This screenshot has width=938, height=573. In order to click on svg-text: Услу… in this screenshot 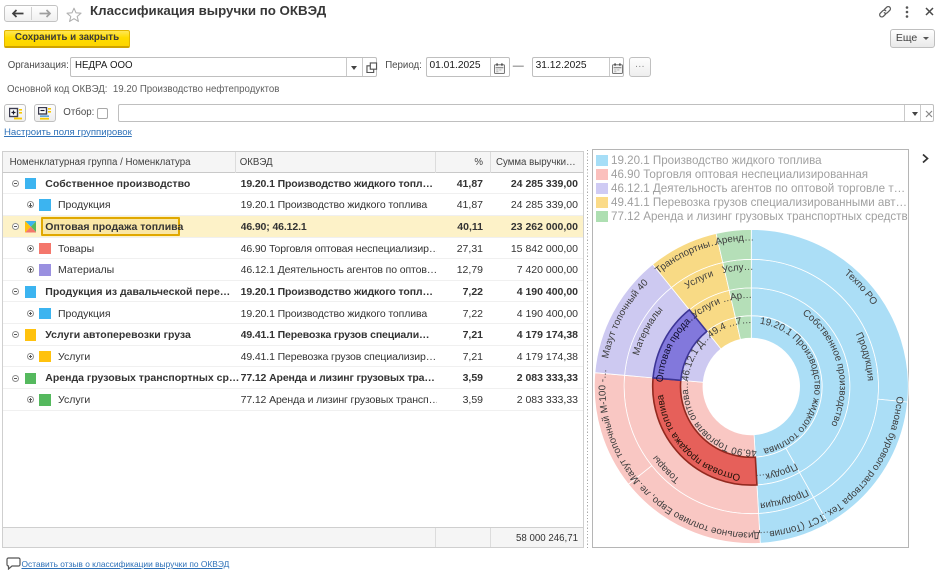, I will do `click(737, 269)`.